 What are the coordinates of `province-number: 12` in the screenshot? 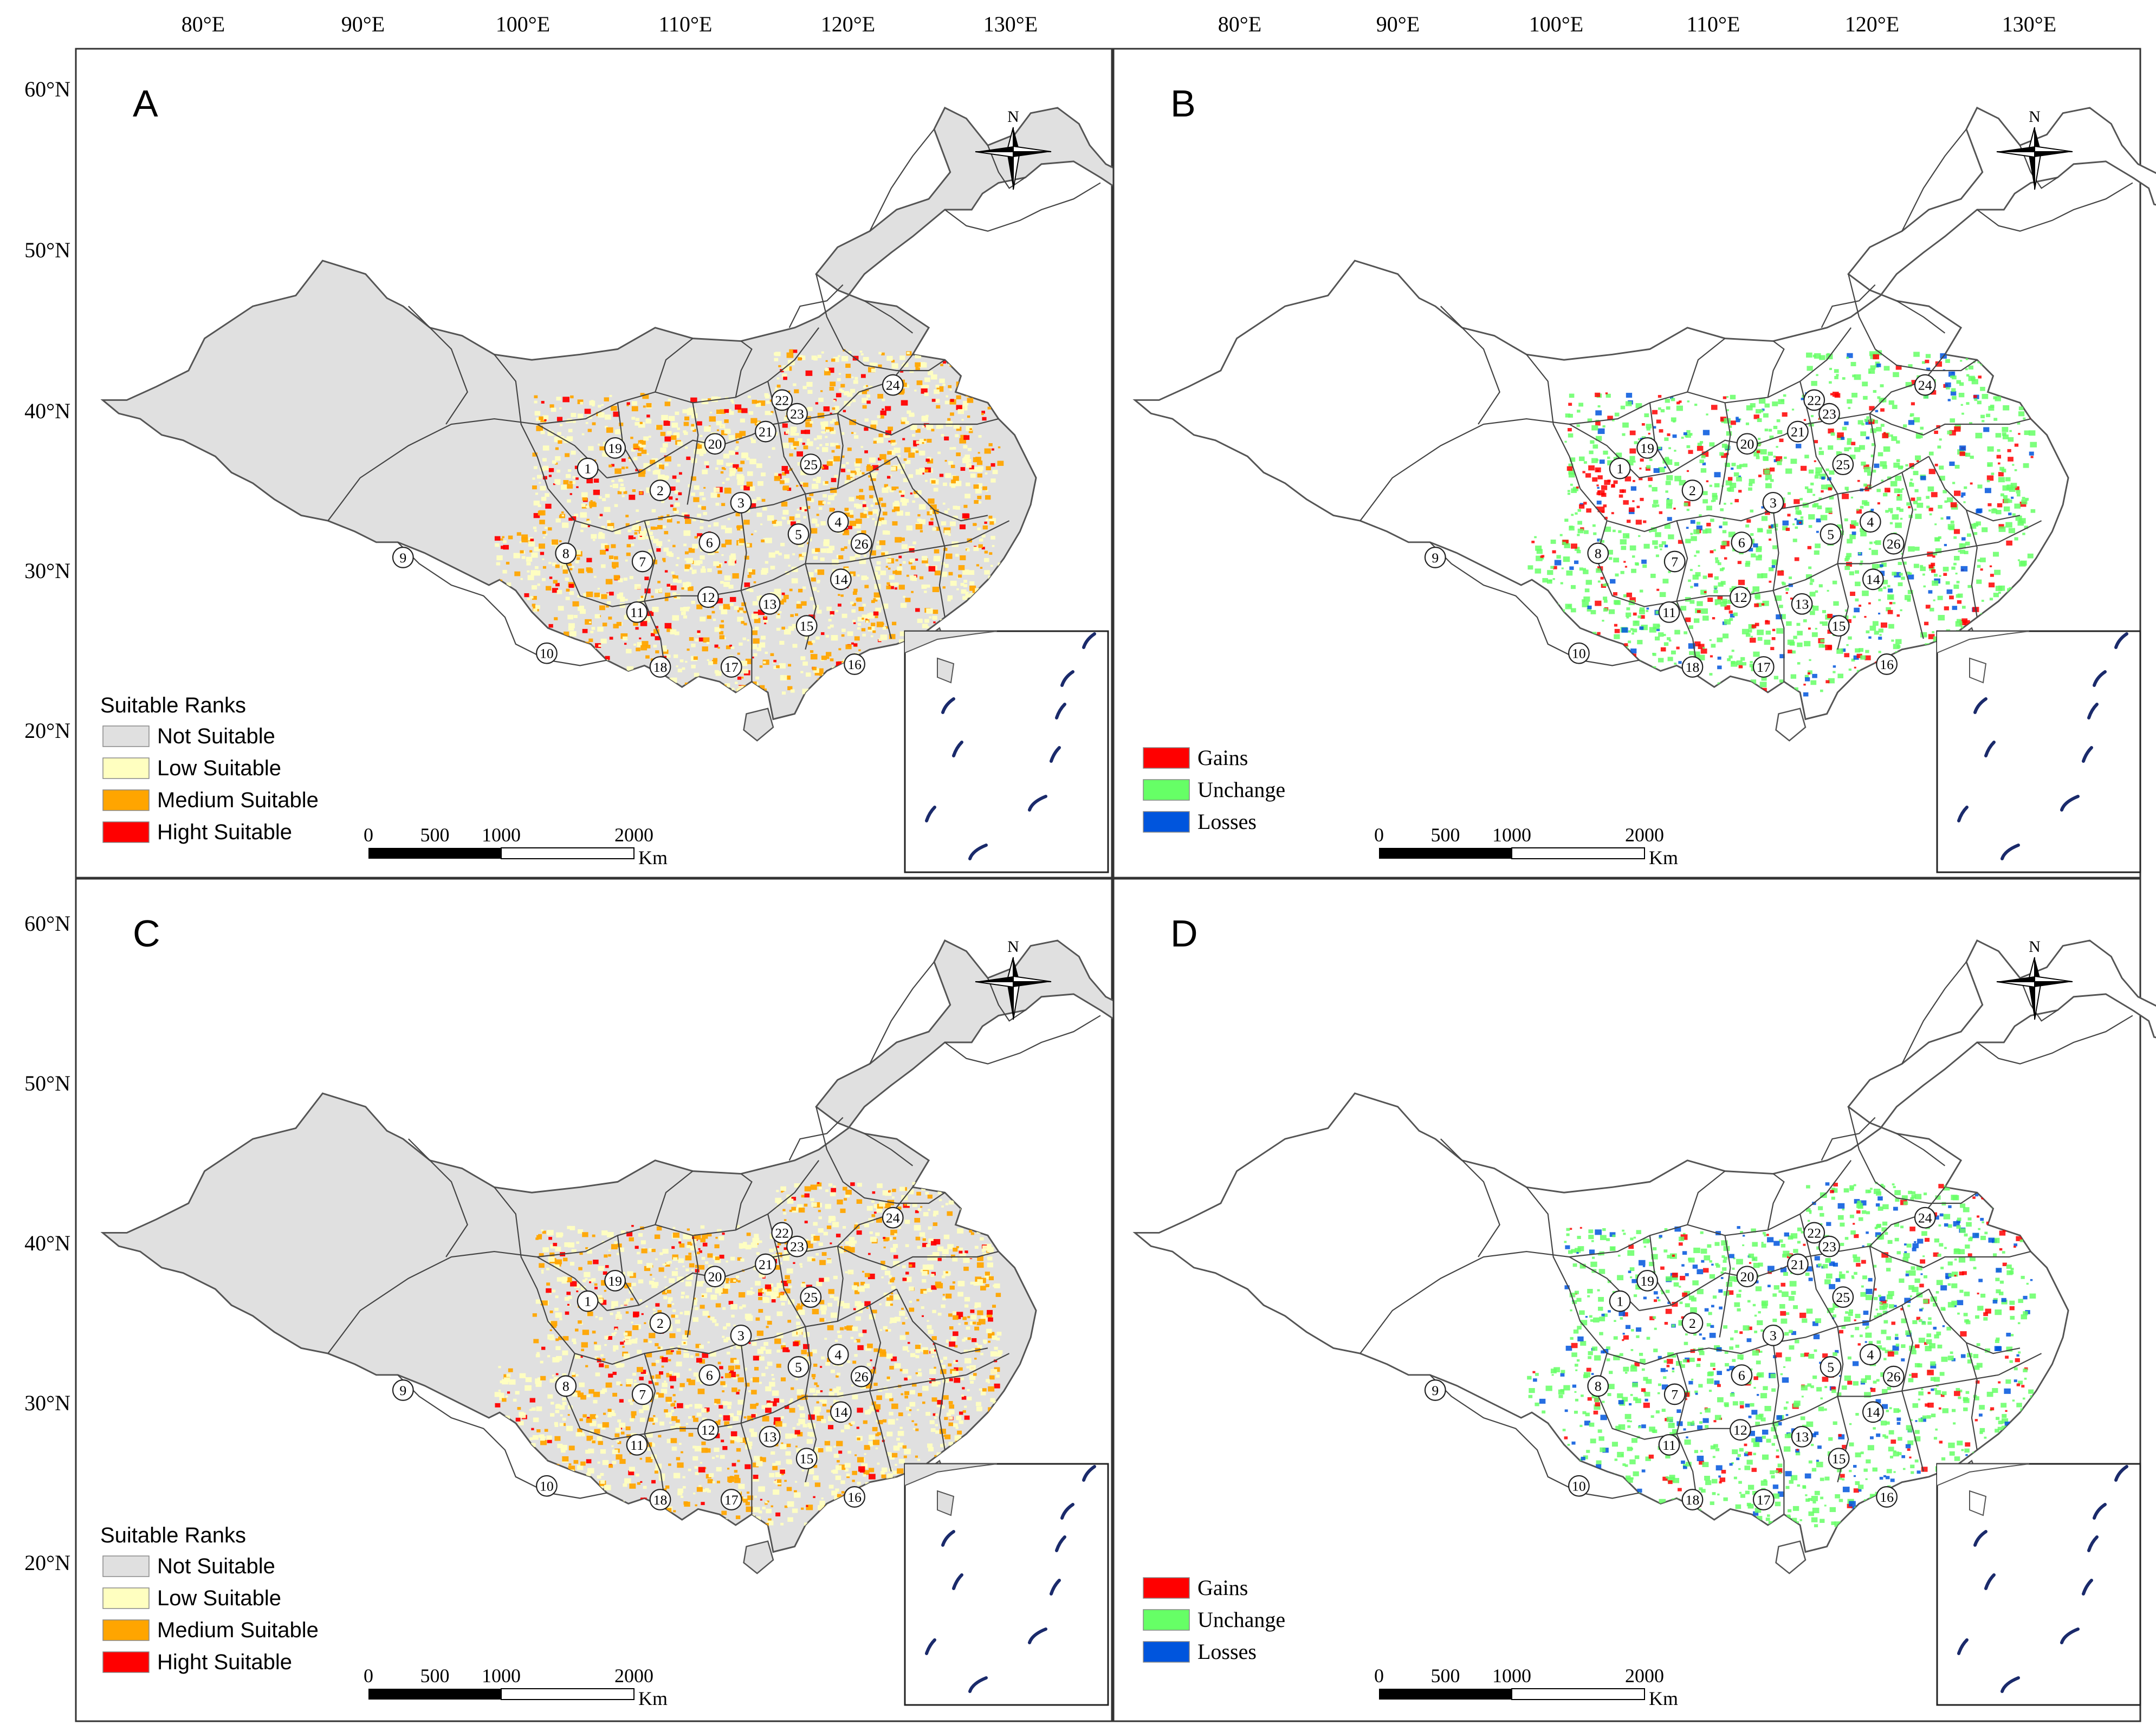 It's located at (708, 1430).